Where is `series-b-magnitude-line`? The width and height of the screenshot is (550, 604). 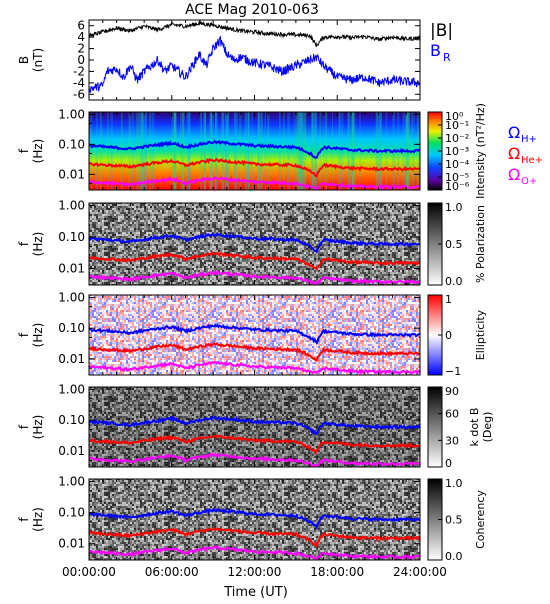
series-b-magnitude-line is located at coordinates (254, 33).